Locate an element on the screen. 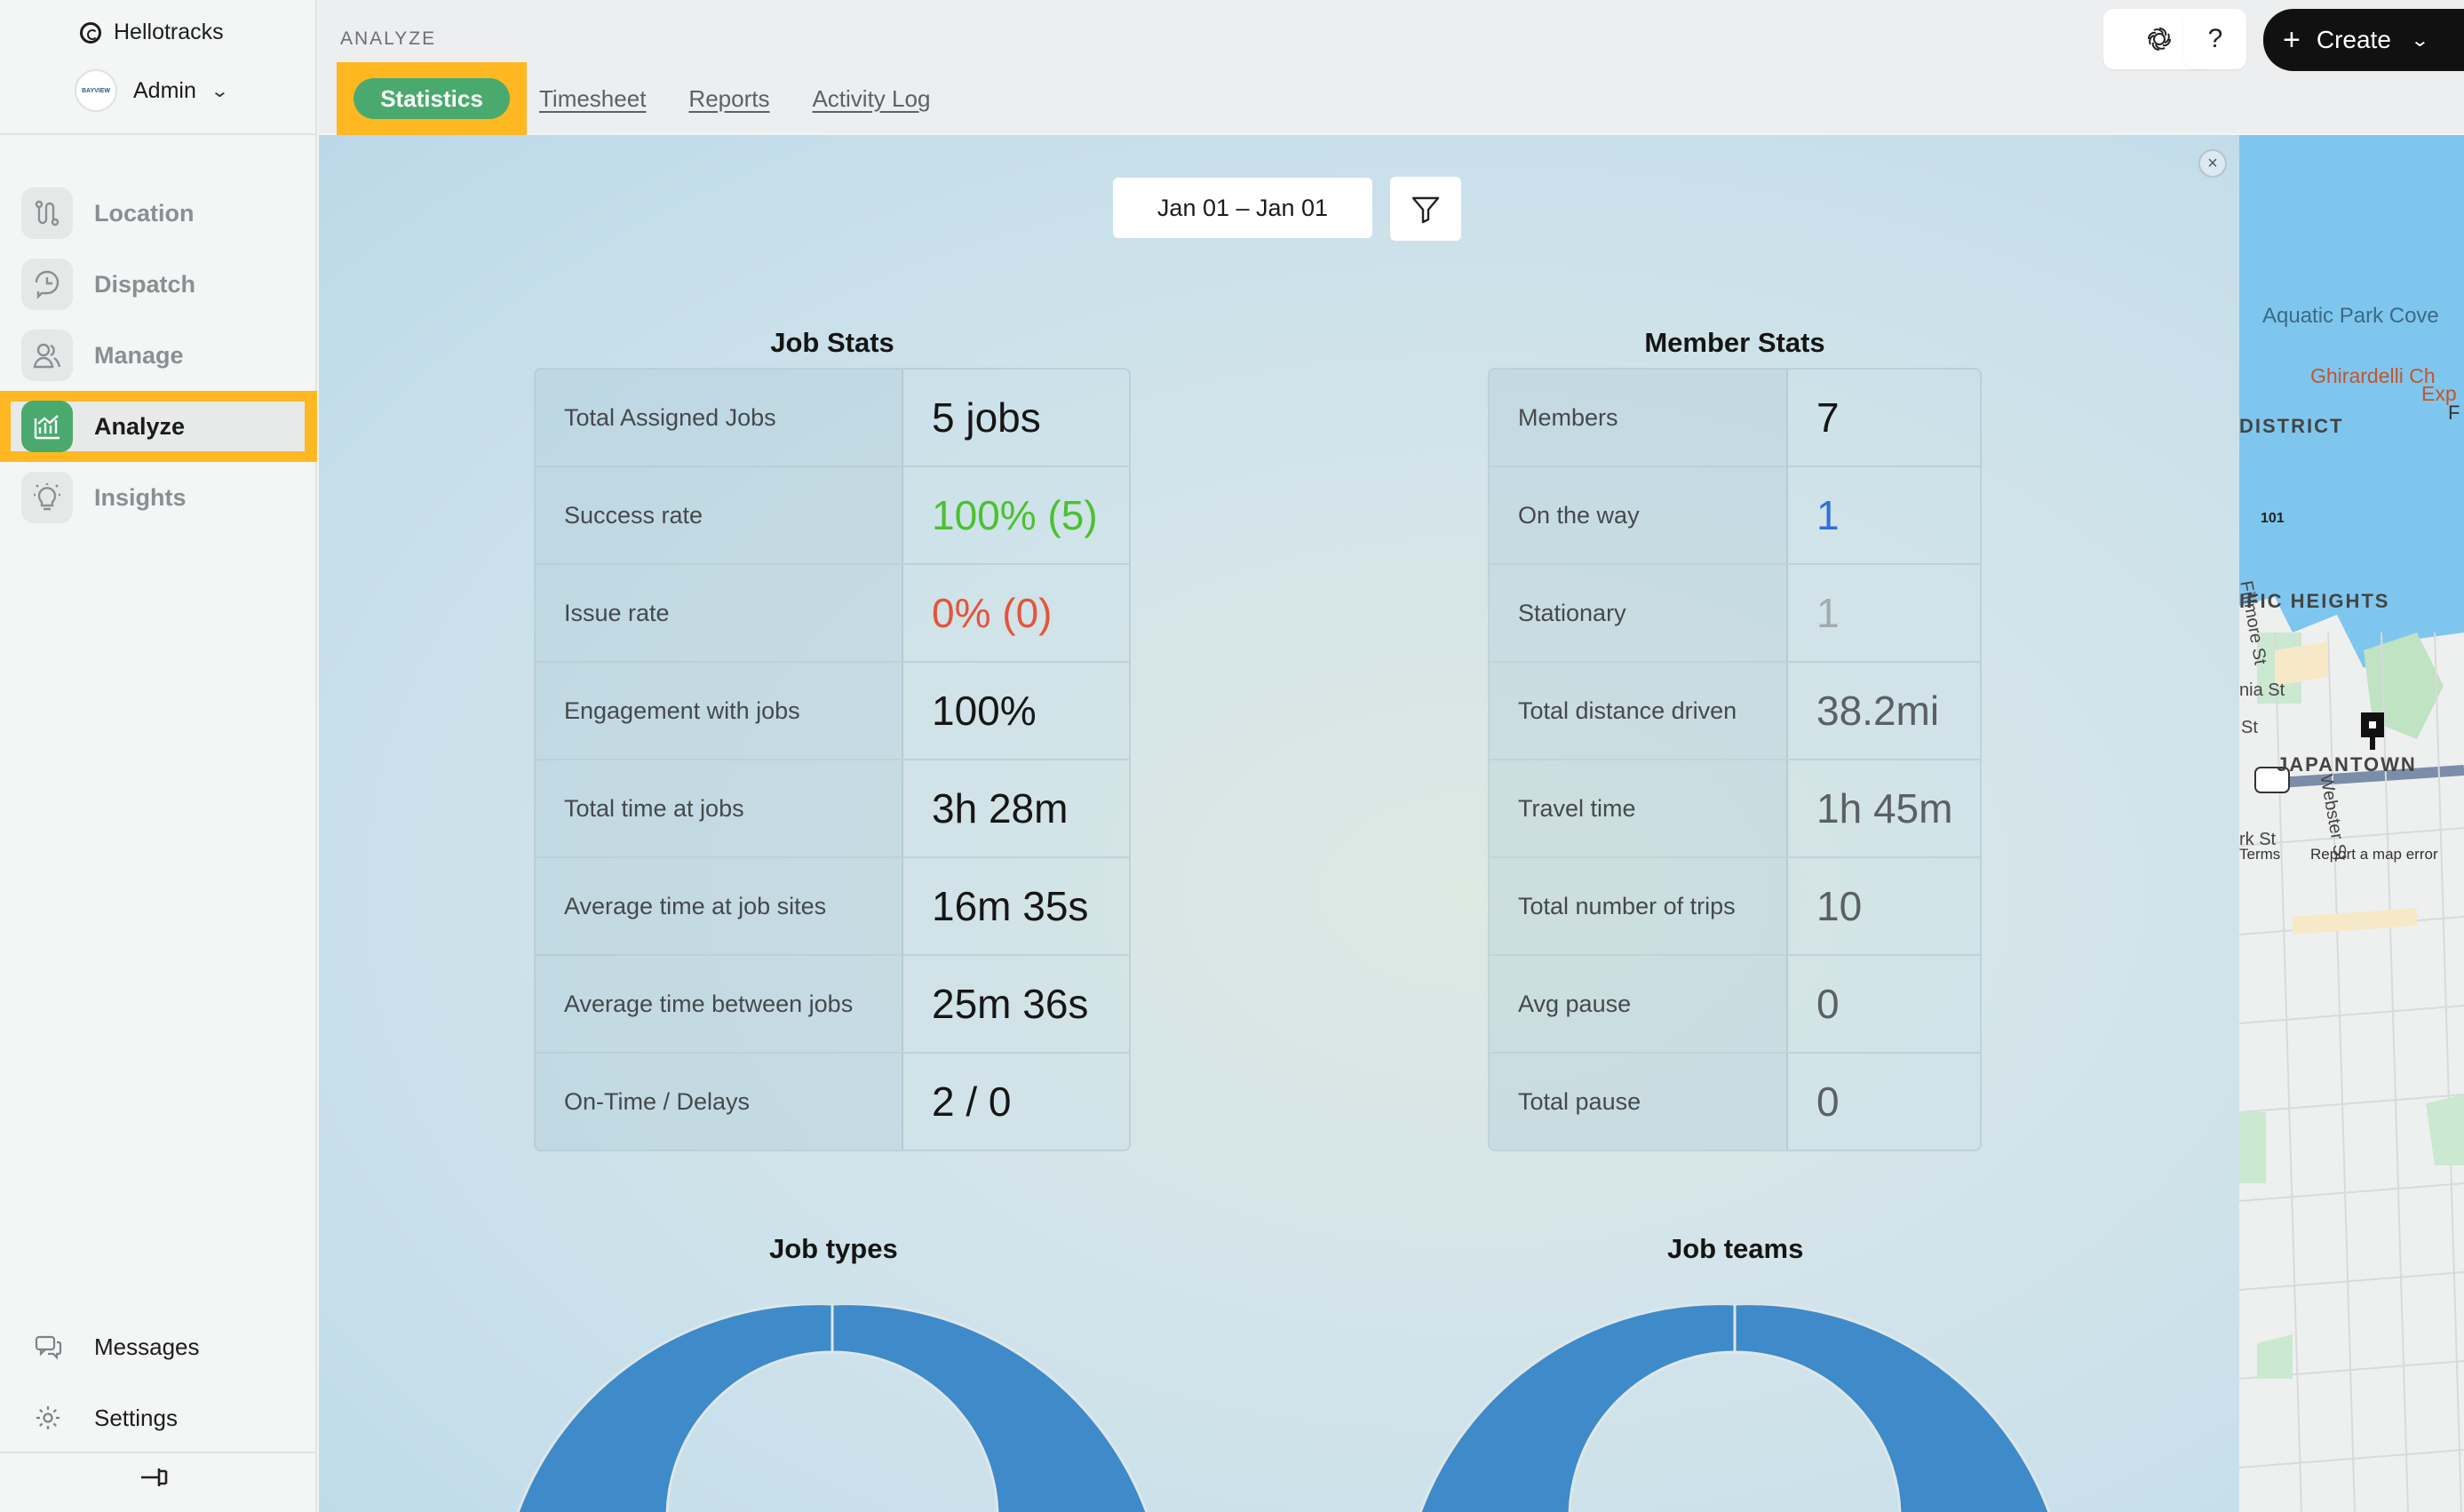 Image resolution: width=2464 pixels, height=1512 pixels. report-map-error-link: Report a map error is located at coordinates (2374, 854).